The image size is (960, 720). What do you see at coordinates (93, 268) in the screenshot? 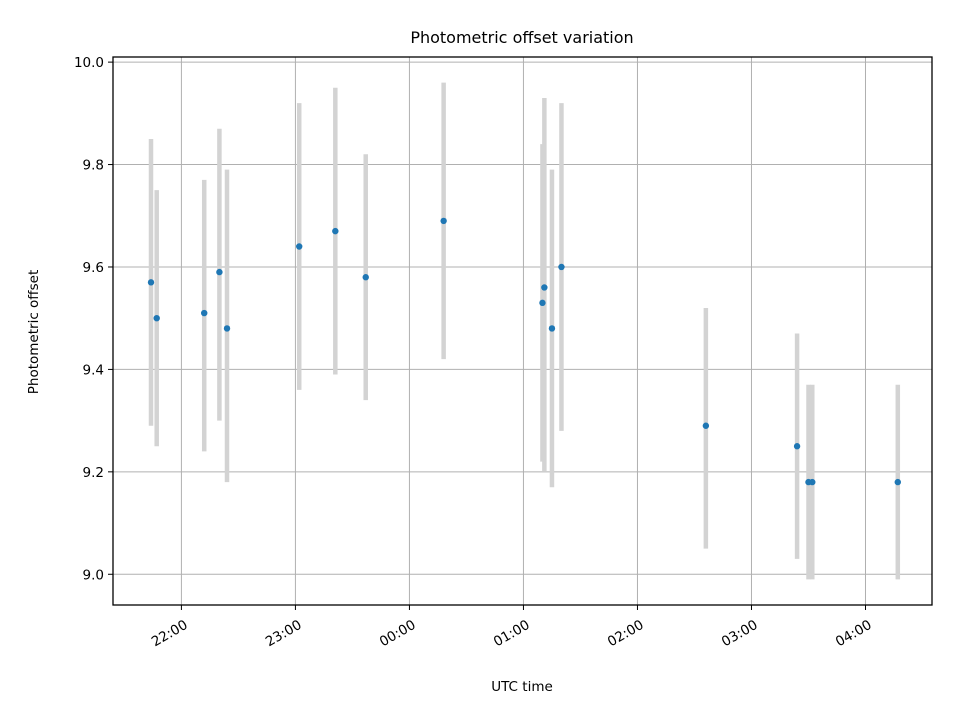
I see `y-tick-label: 9.6` at bounding box center [93, 268].